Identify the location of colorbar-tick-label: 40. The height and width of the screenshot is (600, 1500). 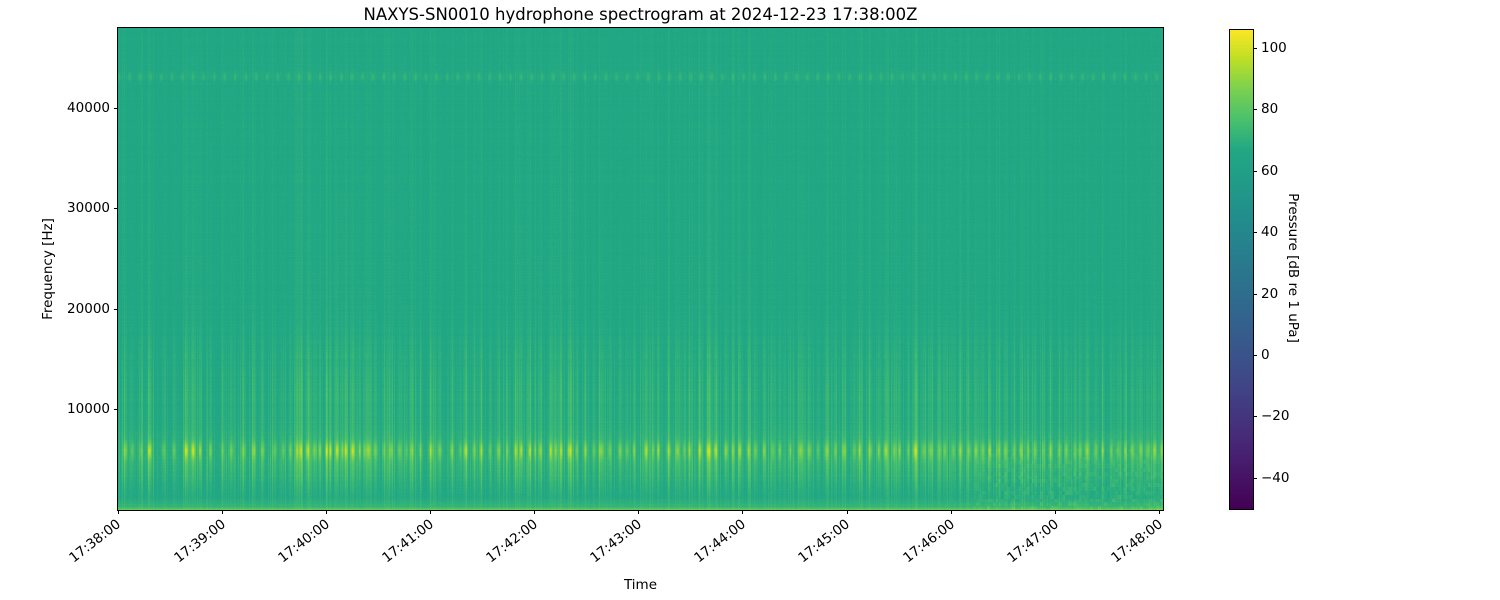
(1270, 232).